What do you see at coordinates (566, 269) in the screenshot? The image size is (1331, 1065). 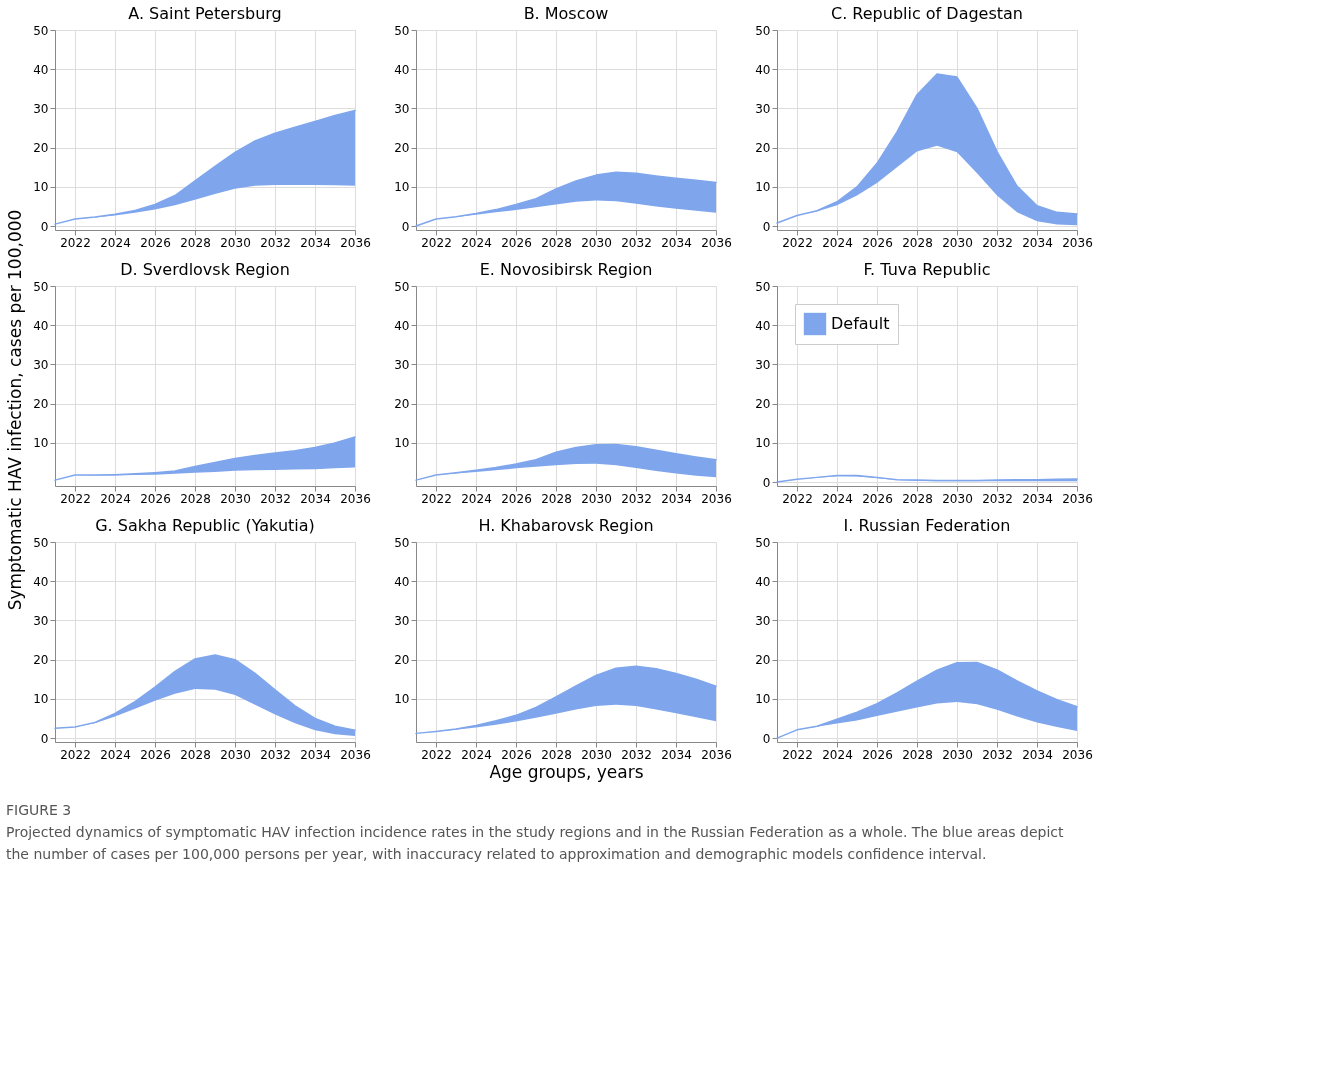 I see `chart-title: E. Novosibirsk Region` at bounding box center [566, 269].